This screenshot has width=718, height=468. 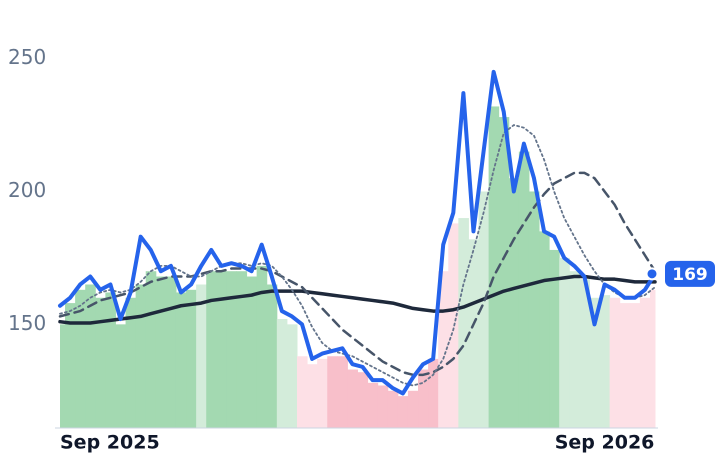 What do you see at coordinates (357, 299) in the screenshot?
I see `line` at bounding box center [357, 299].